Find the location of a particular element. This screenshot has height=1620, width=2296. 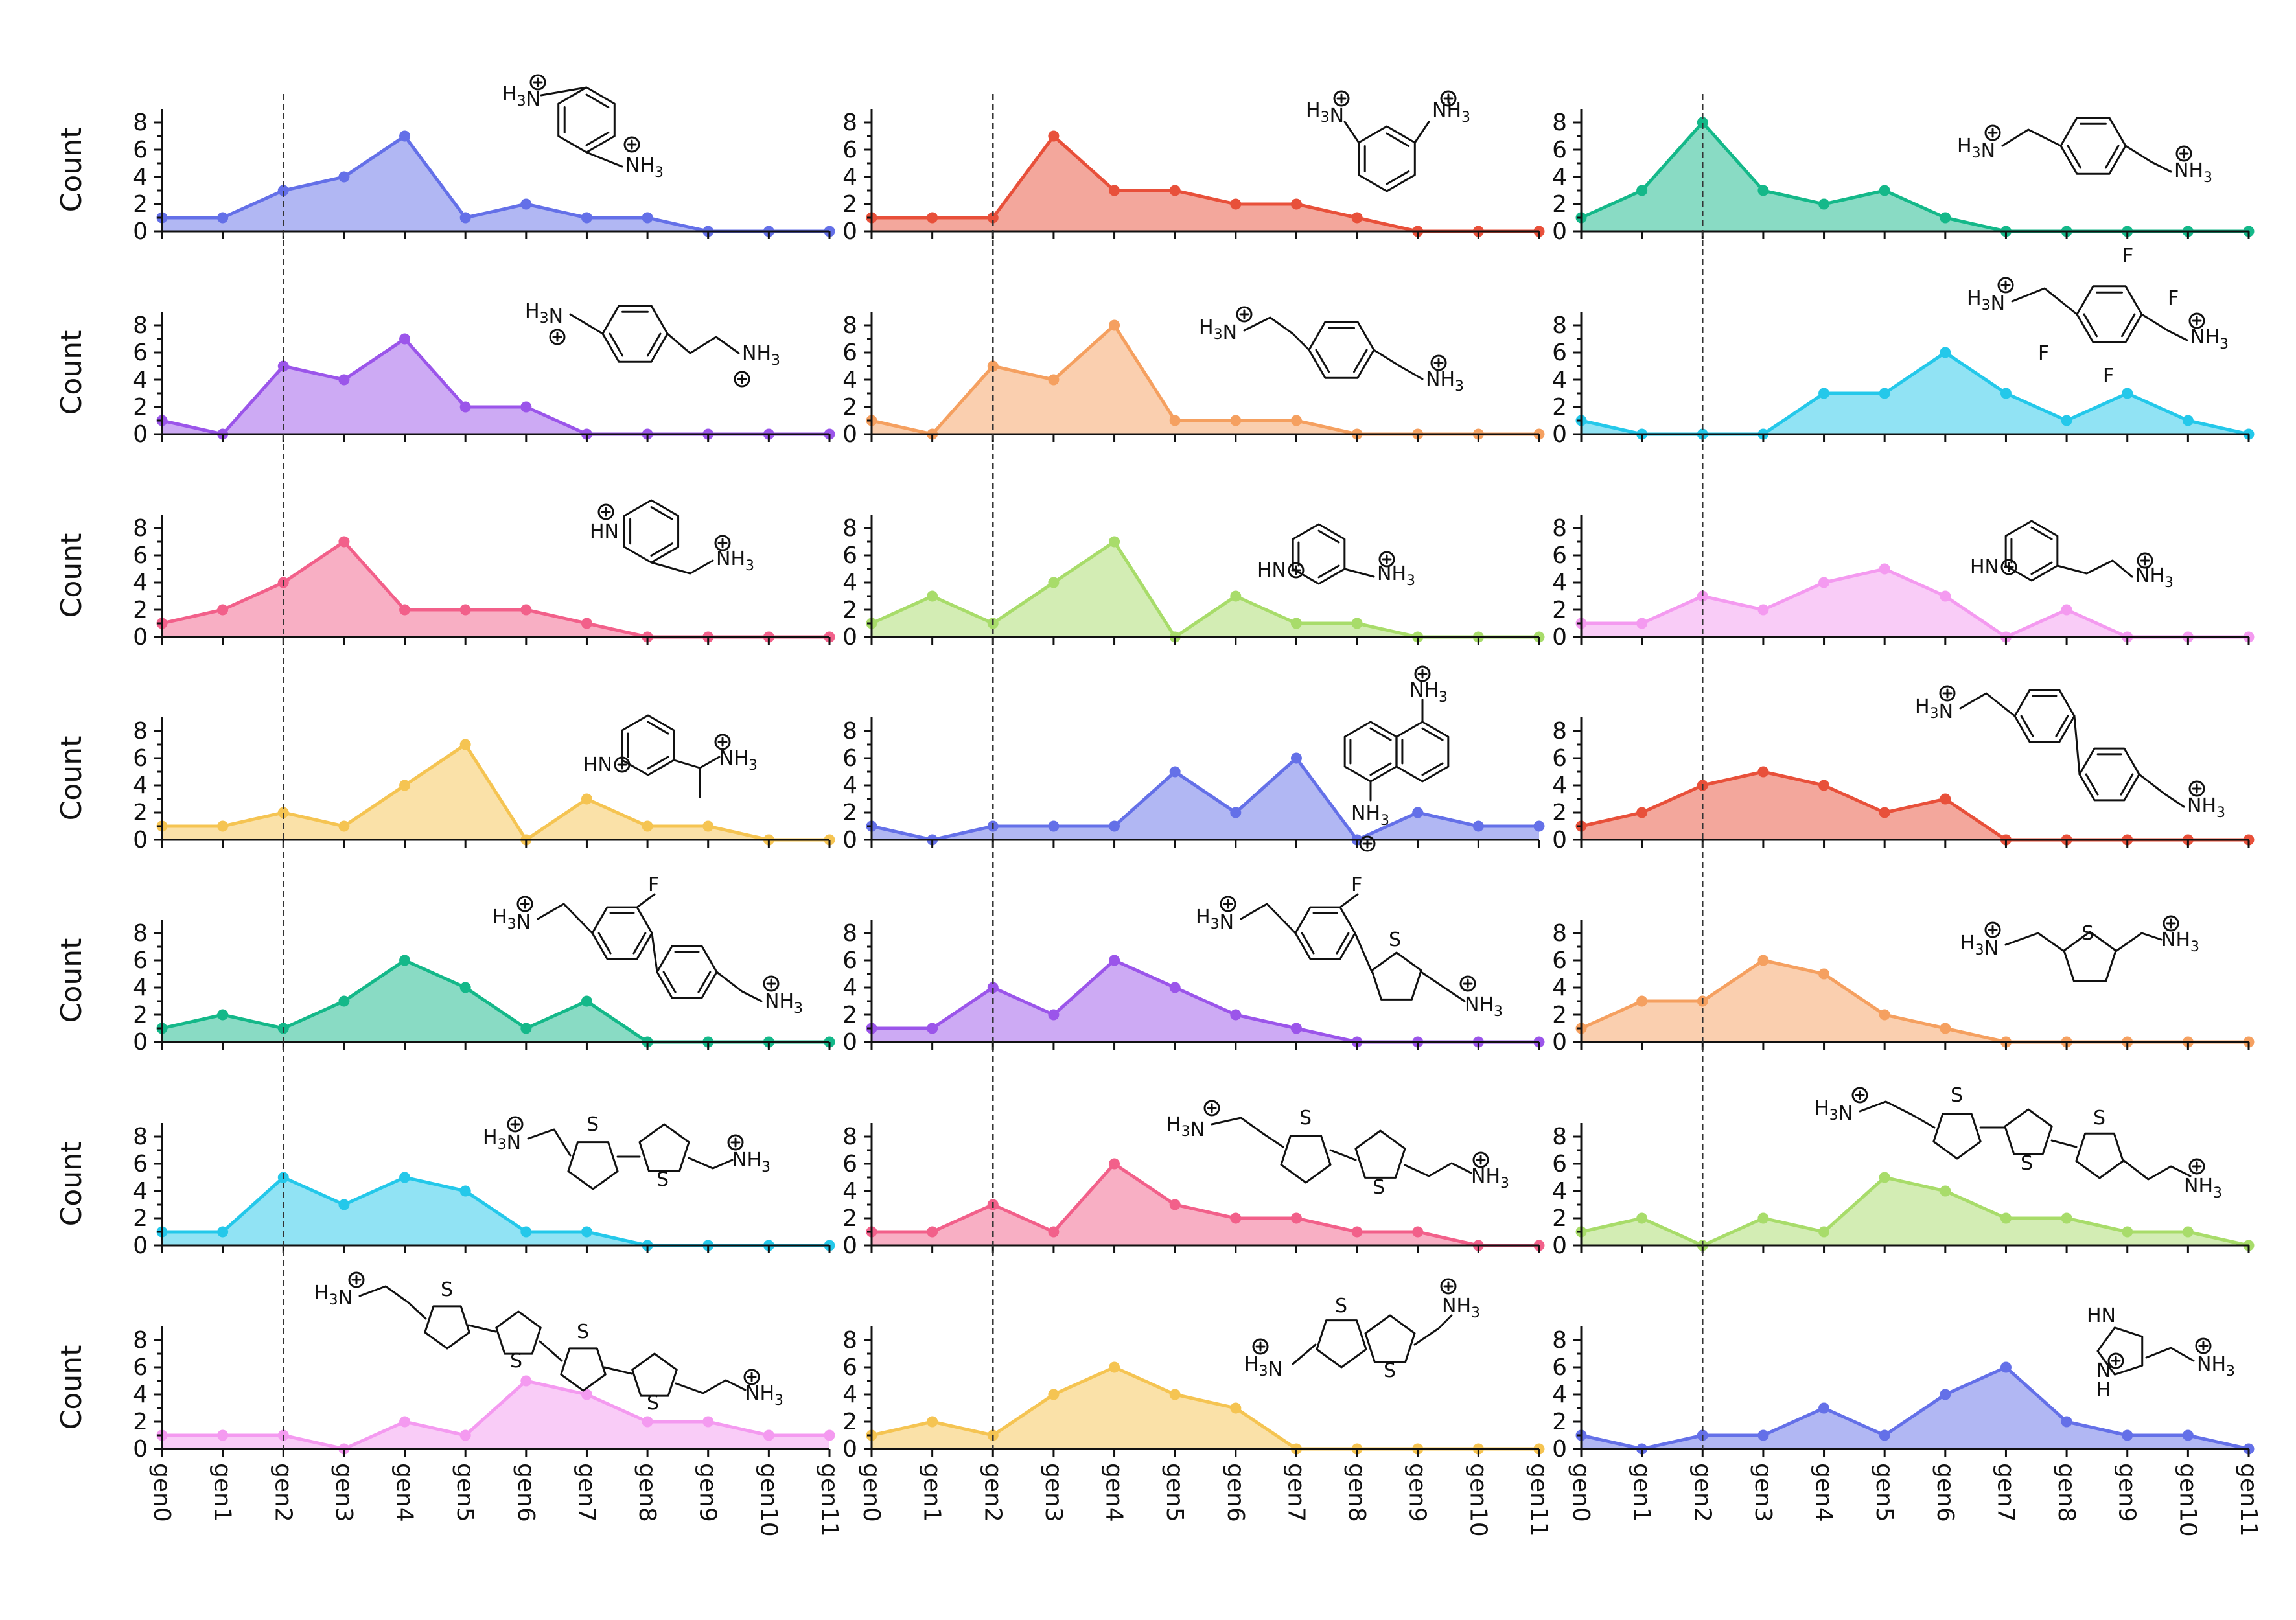

imidazole-label: N is located at coordinates (2103, 1371).